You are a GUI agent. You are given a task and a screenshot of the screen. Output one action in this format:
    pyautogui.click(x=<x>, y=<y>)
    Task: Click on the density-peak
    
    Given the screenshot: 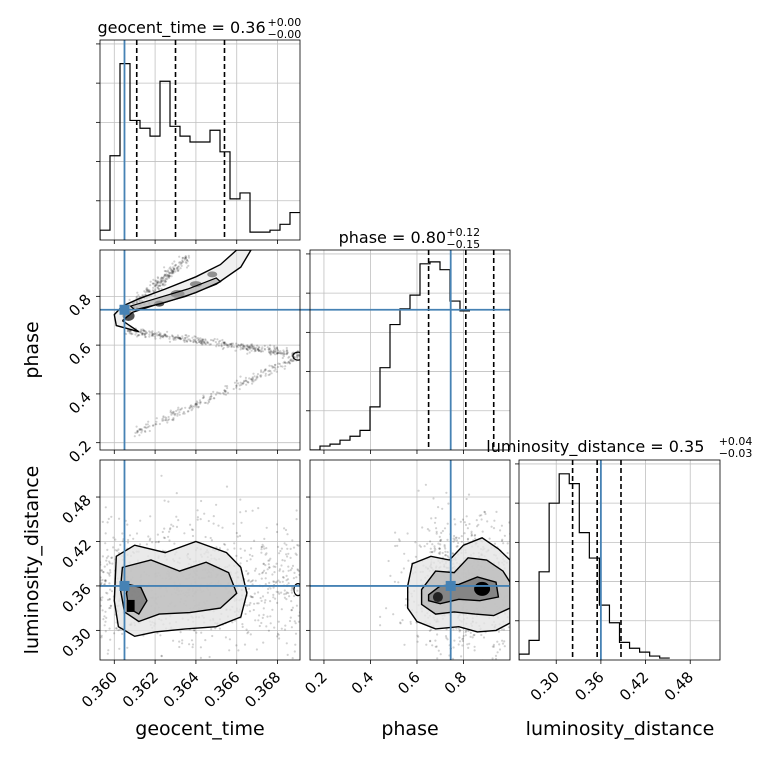 What is the action you would take?
    pyautogui.click(x=437, y=597)
    